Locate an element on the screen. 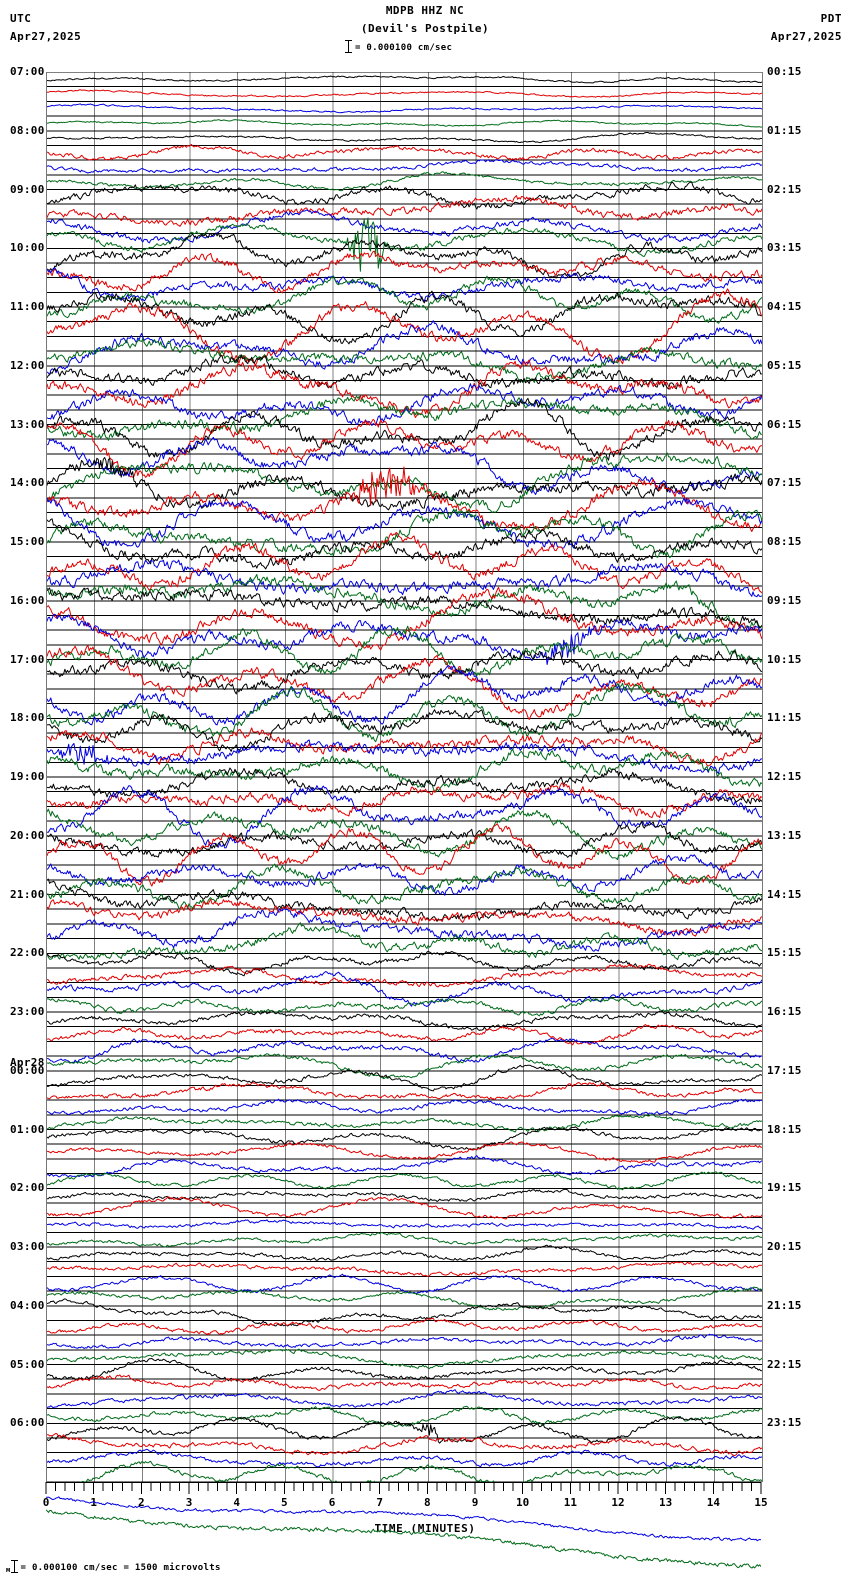  x-axis-tick-label: 9 is located at coordinates (475, 1502).